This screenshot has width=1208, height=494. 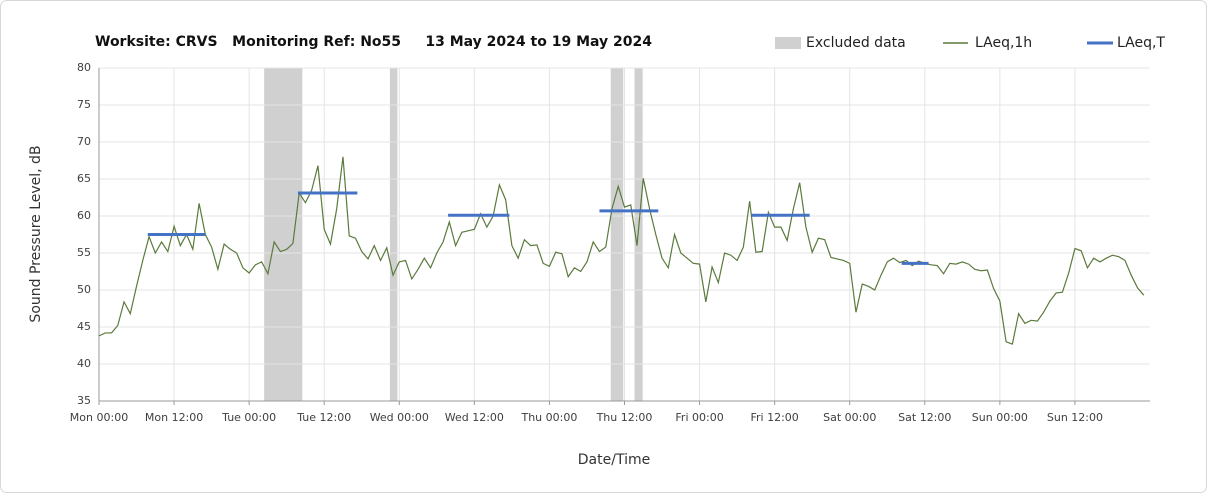 What do you see at coordinates (84, 400) in the screenshot?
I see `y-tick-label: 35` at bounding box center [84, 400].